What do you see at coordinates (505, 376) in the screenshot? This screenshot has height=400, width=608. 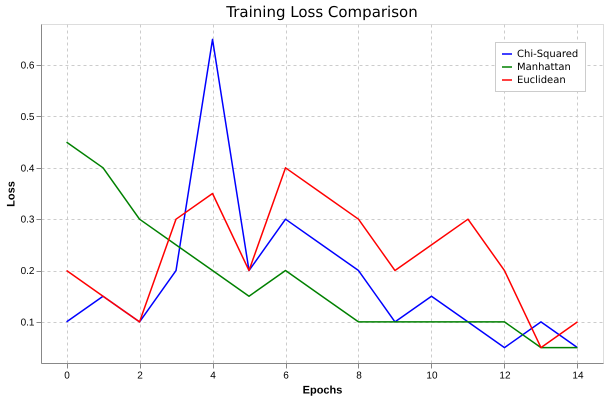 I see `x-tick-label: 12` at bounding box center [505, 376].